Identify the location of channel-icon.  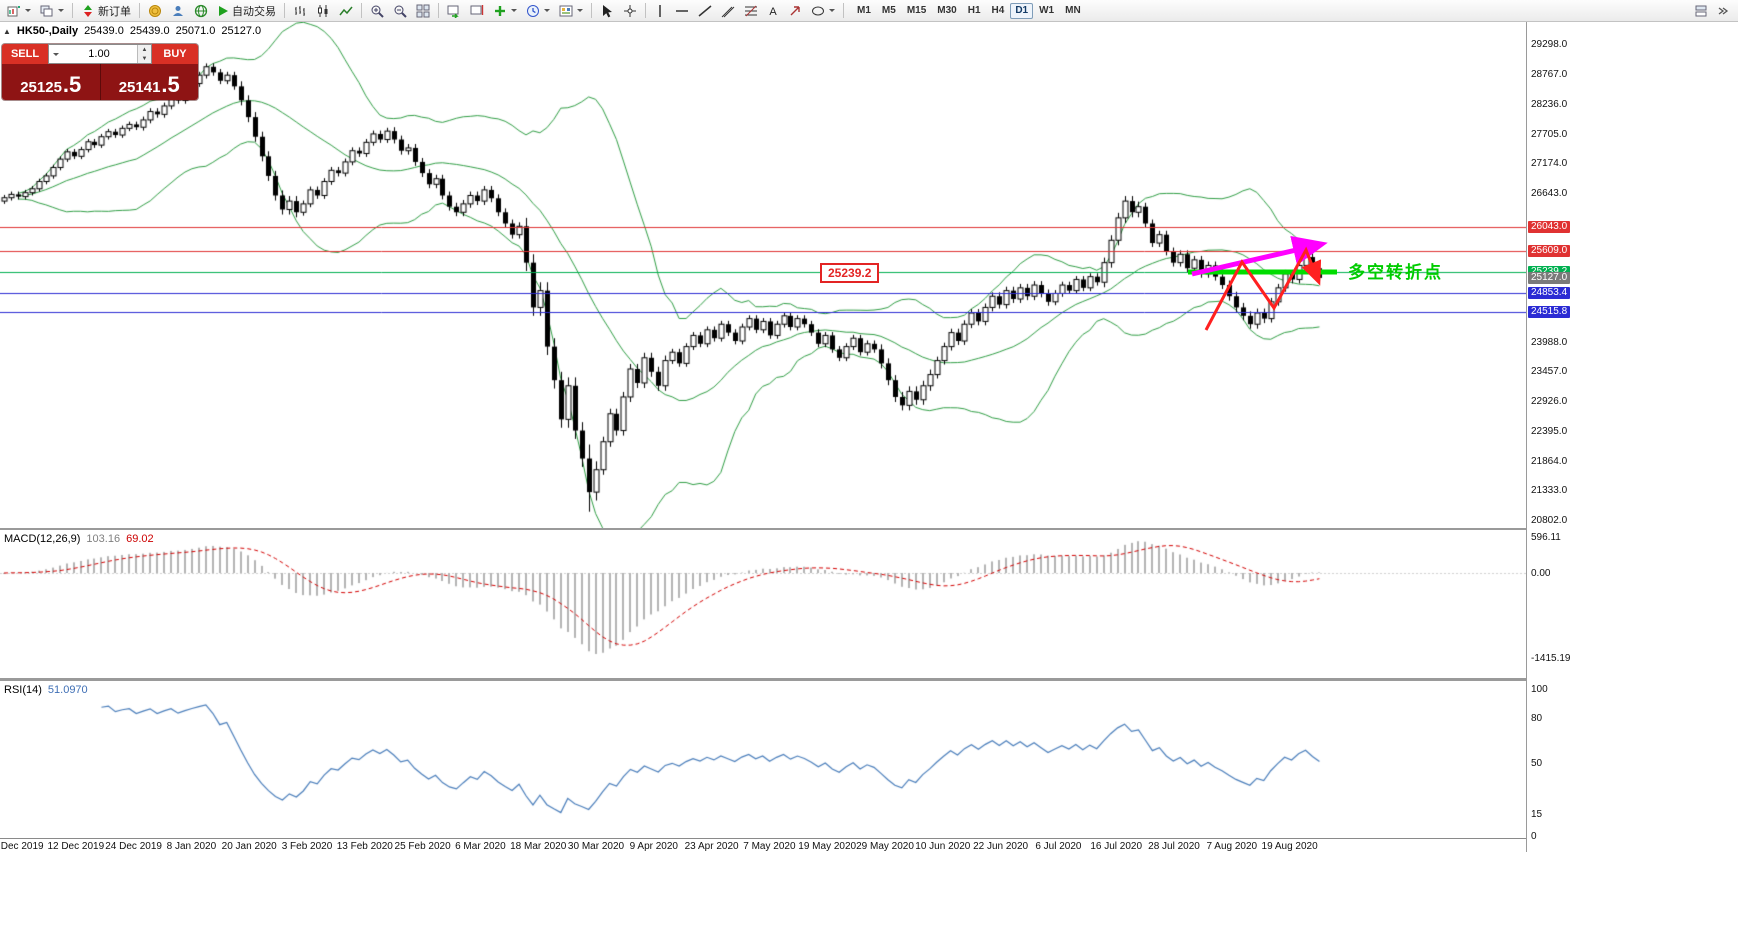
(728, 11).